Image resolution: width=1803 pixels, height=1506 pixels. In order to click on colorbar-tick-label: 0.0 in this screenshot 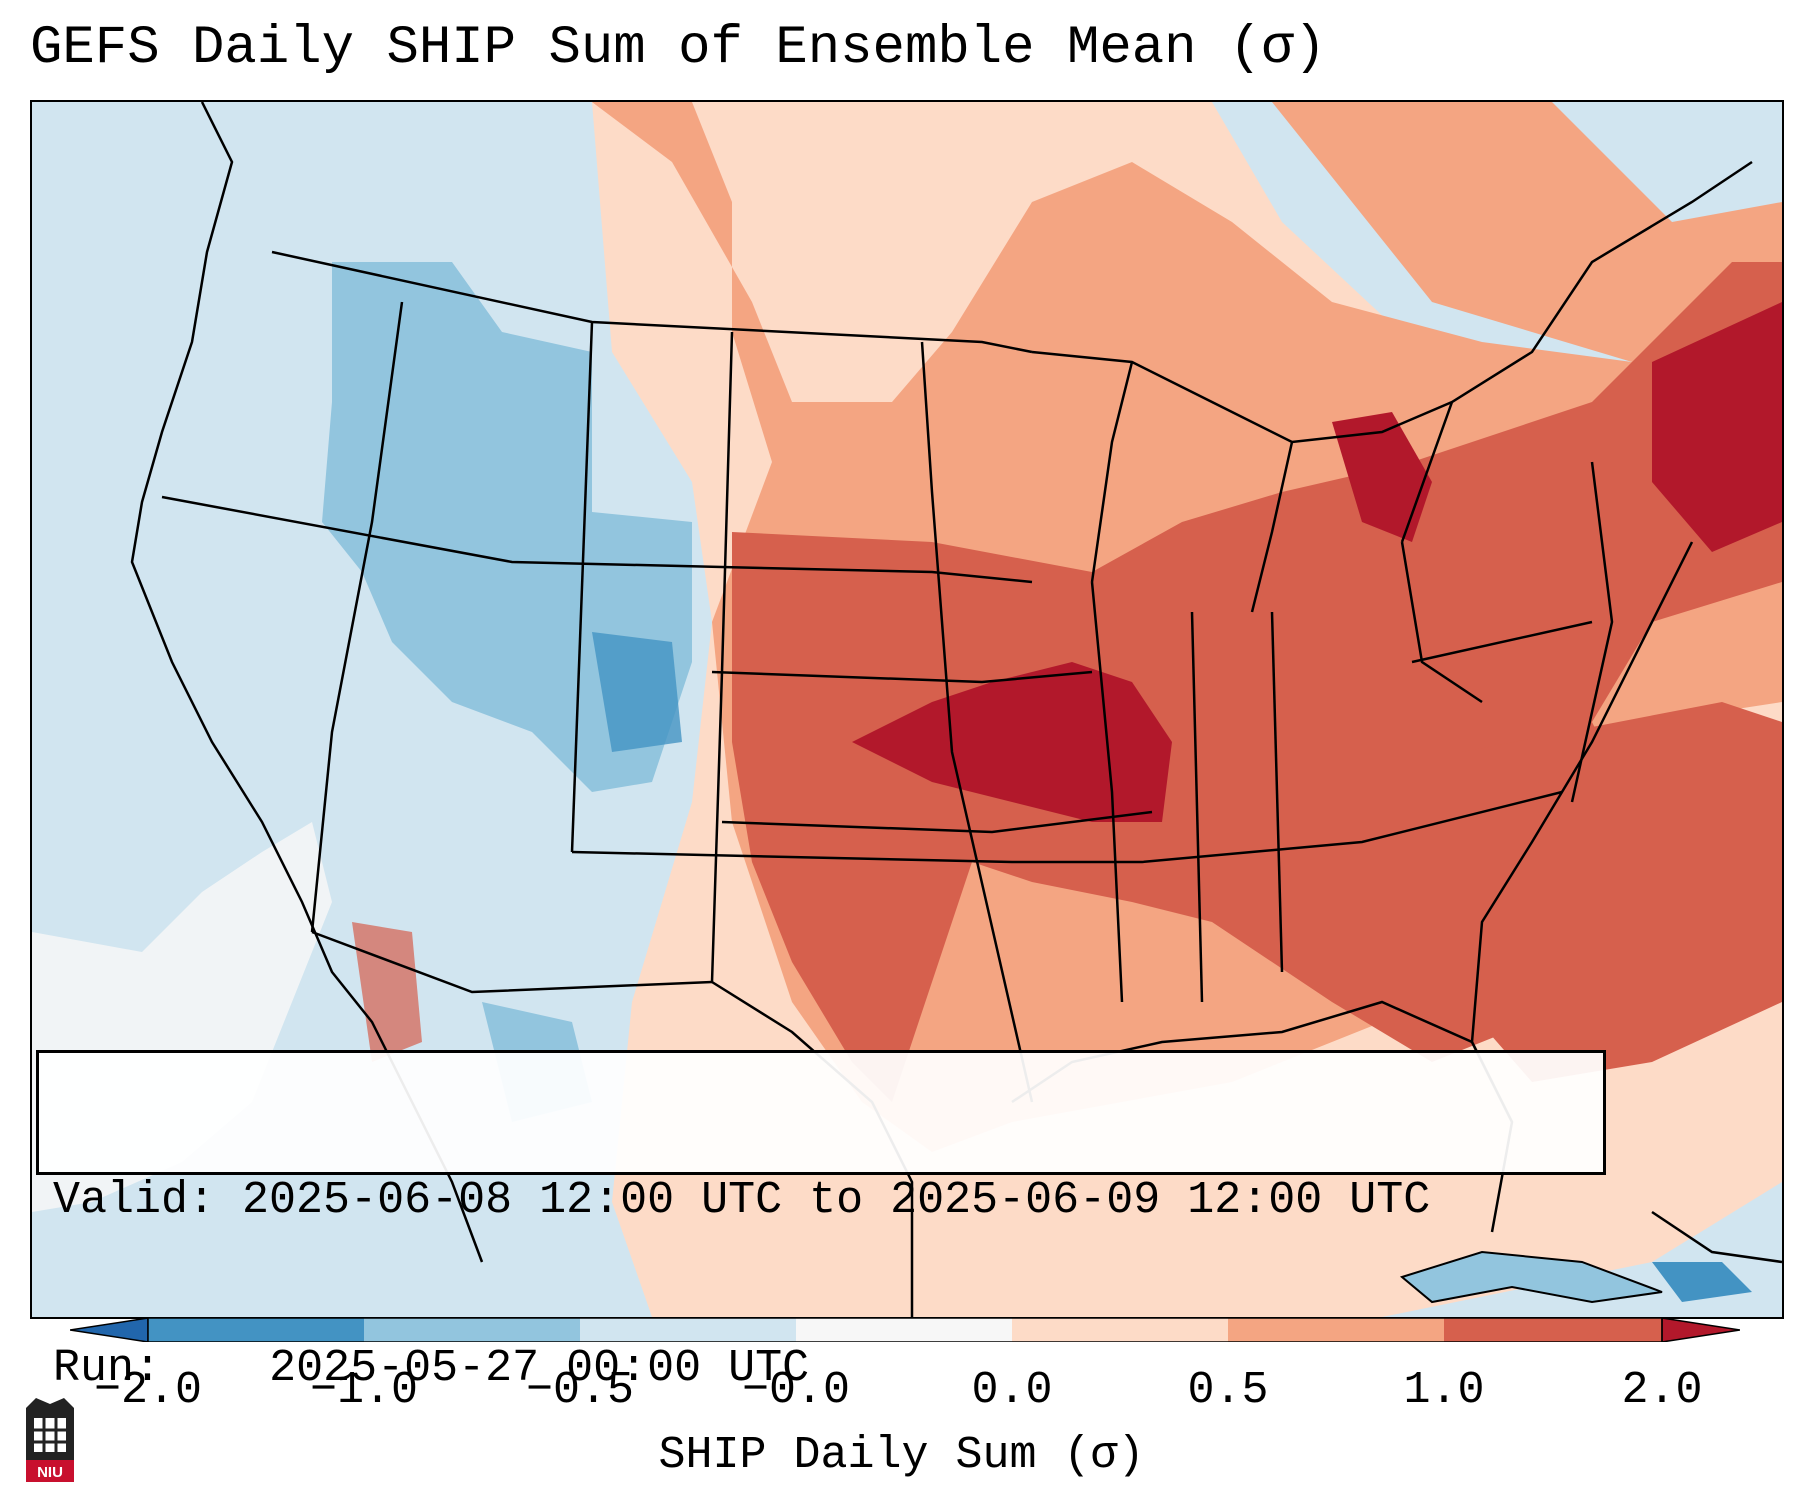, I will do `click(1012, 1390)`.